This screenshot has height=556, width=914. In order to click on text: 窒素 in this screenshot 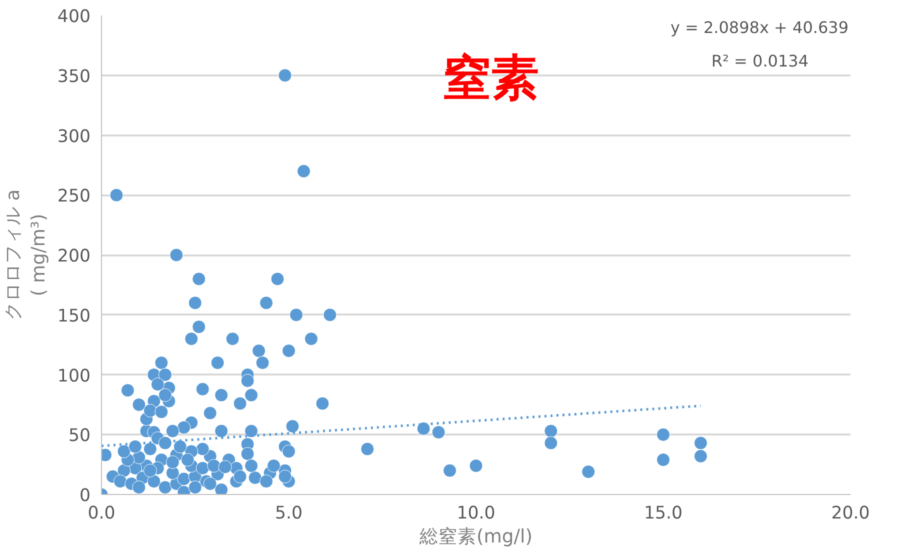, I will do `click(490, 78)`.